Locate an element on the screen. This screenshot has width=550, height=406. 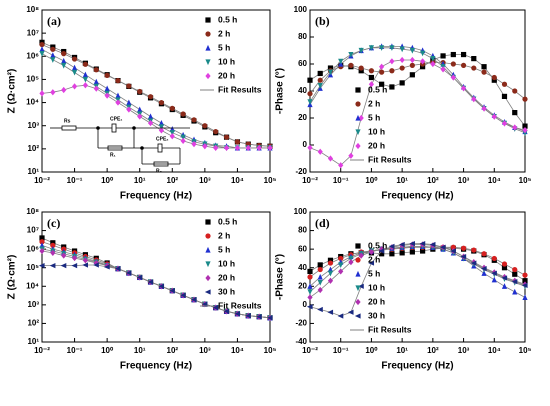
y-tick-label: 10⁷ is located at coordinates (33, 230).